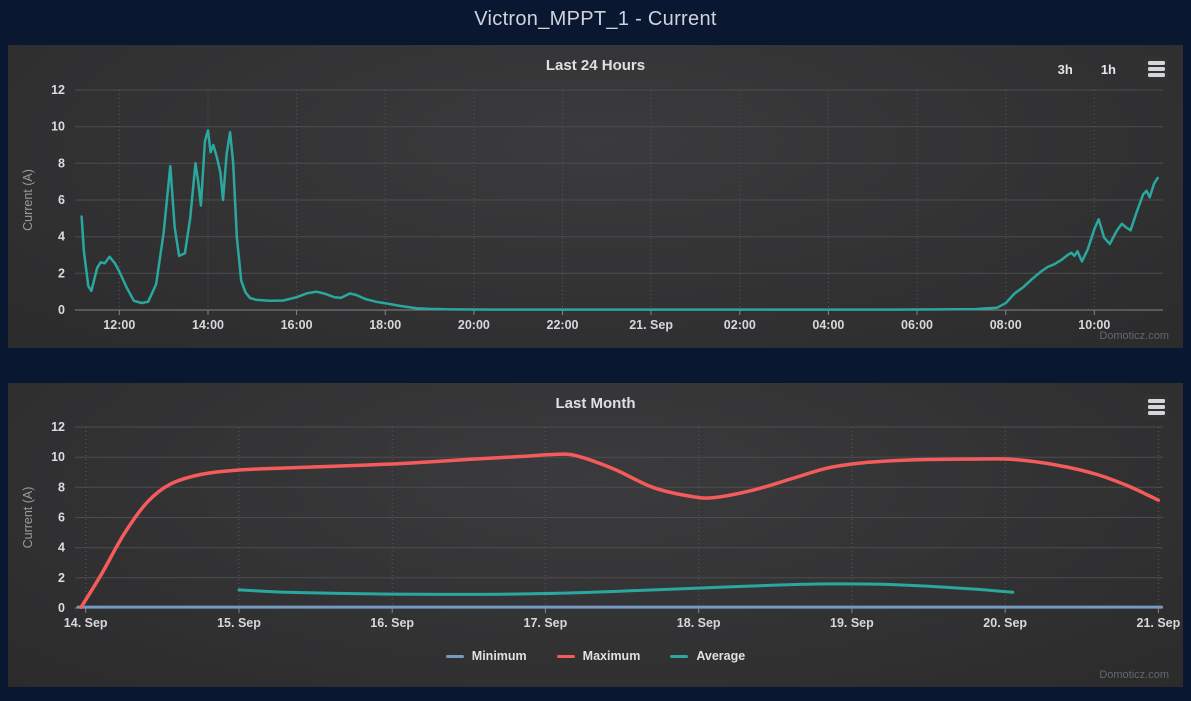  I want to click on svg-text: 15. Sep, so click(239, 623).